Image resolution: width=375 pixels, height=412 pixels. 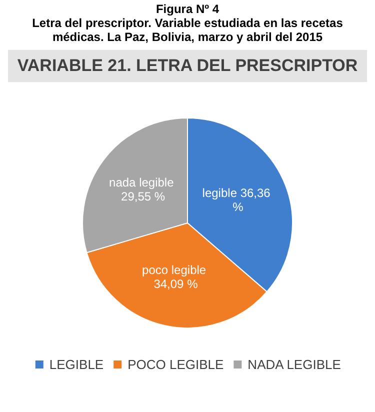 What do you see at coordinates (295, 364) in the screenshot?
I see `legend-label: NADA LEGIBLE` at bounding box center [295, 364].